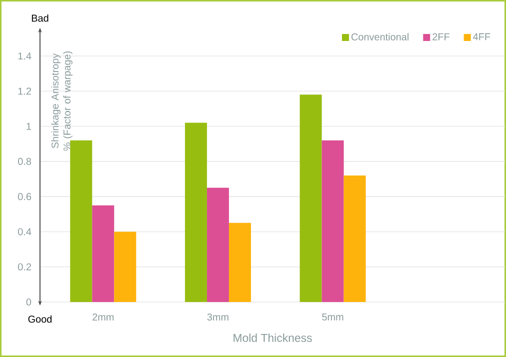  What do you see at coordinates (40, 18) in the screenshot?
I see `text: Bad` at bounding box center [40, 18].